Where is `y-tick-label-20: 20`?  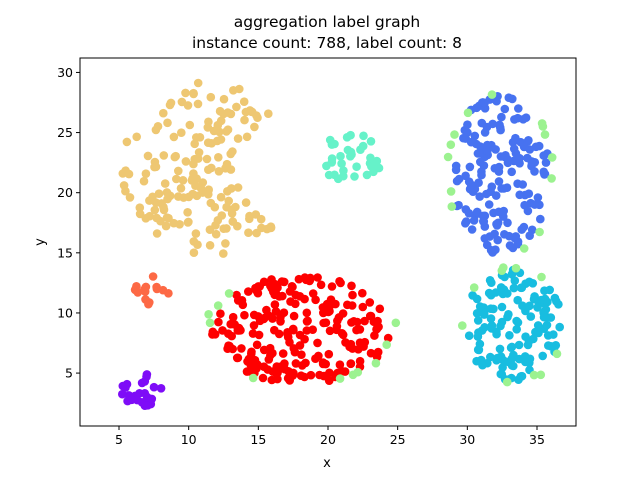
y-tick-label-20: 20 is located at coordinates (65, 192).